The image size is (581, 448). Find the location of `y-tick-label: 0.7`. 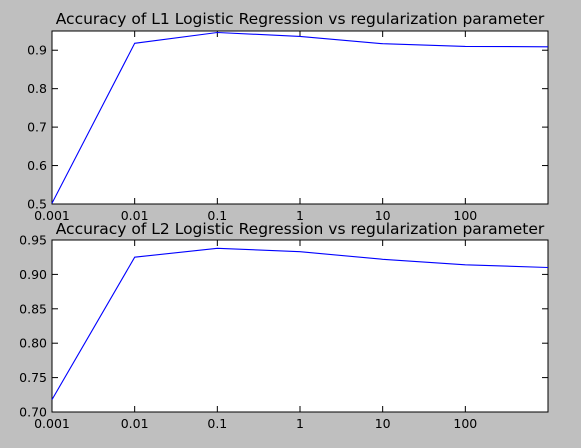

y-tick-label: 0.7 is located at coordinates (37, 127).